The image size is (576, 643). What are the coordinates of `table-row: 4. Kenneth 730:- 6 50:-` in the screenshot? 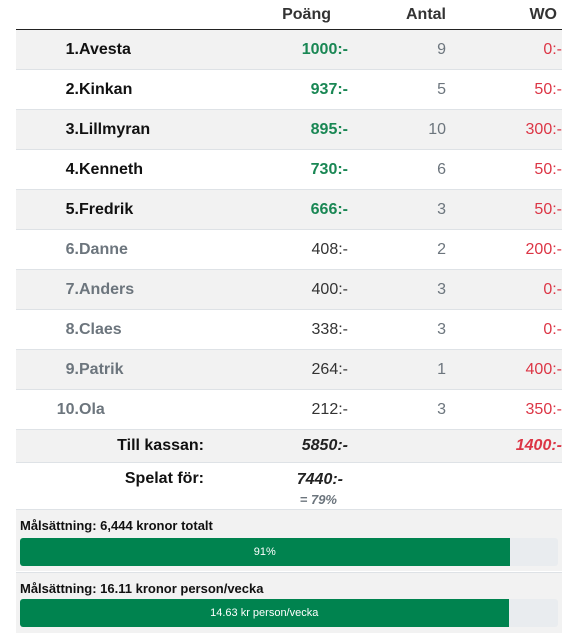 It's located at (289, 169).